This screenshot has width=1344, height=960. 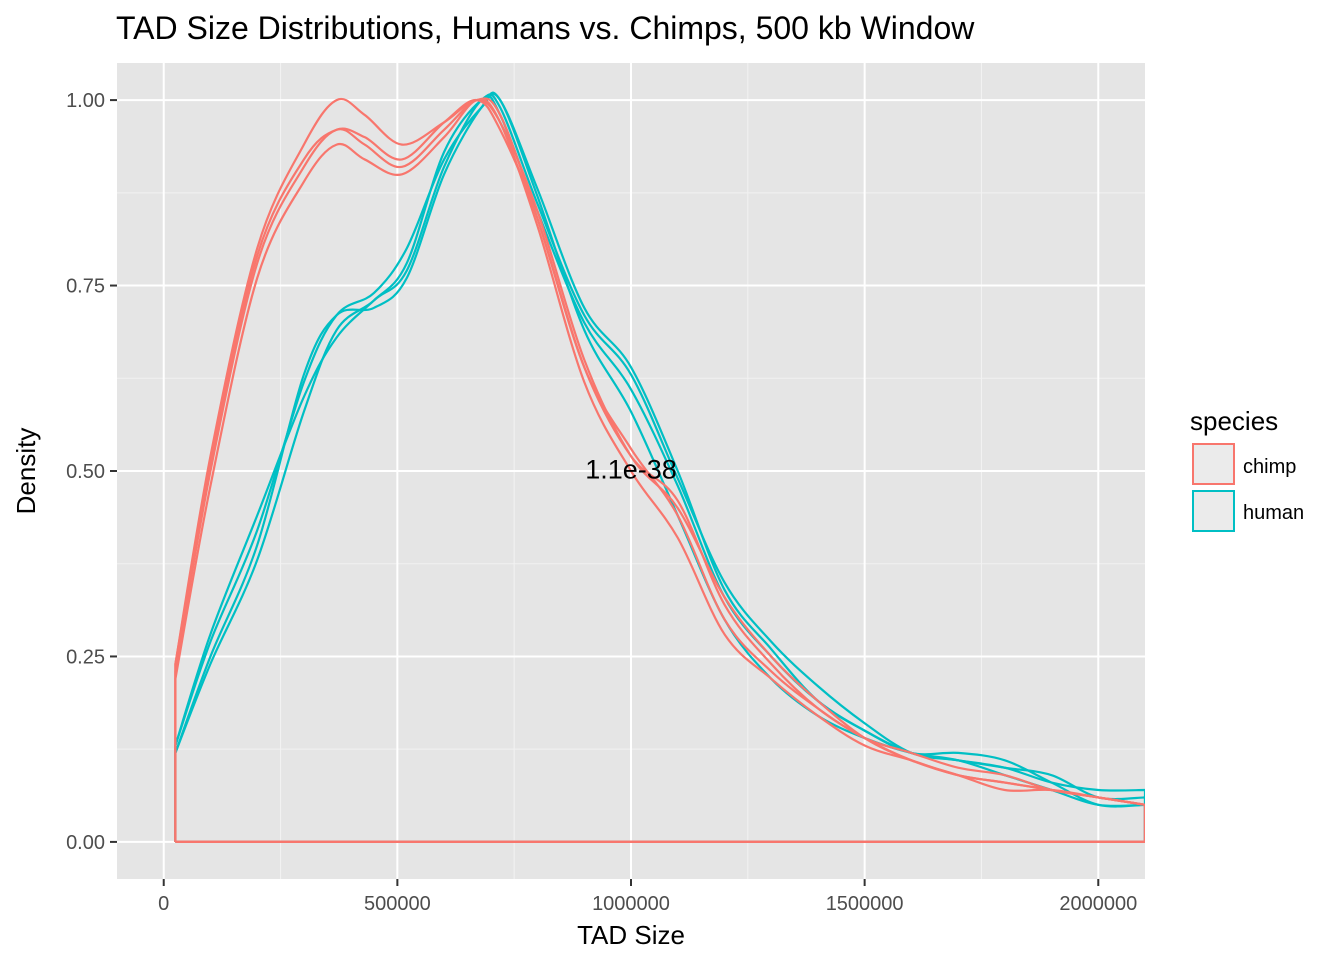 What do you see at coordinates (163, 904) in the screenshot?
I see `x-tick-label: 0` at bounding box center [163, 904].